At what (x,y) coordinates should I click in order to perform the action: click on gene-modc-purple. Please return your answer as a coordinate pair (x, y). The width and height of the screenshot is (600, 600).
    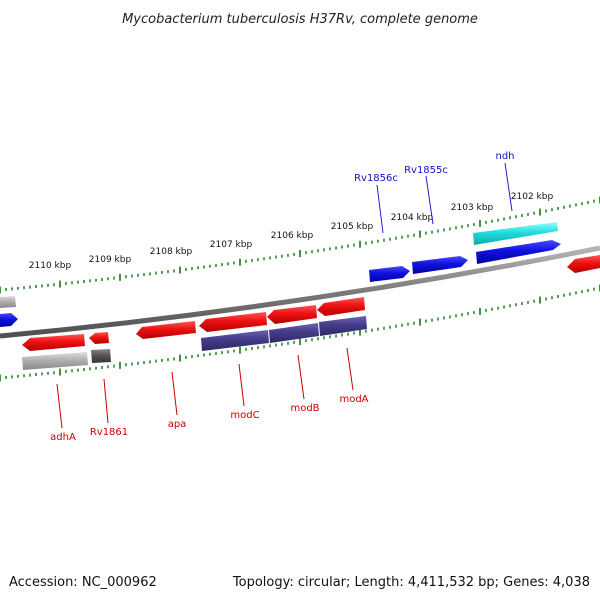
    Looking at the image, I should click on (235, 340).